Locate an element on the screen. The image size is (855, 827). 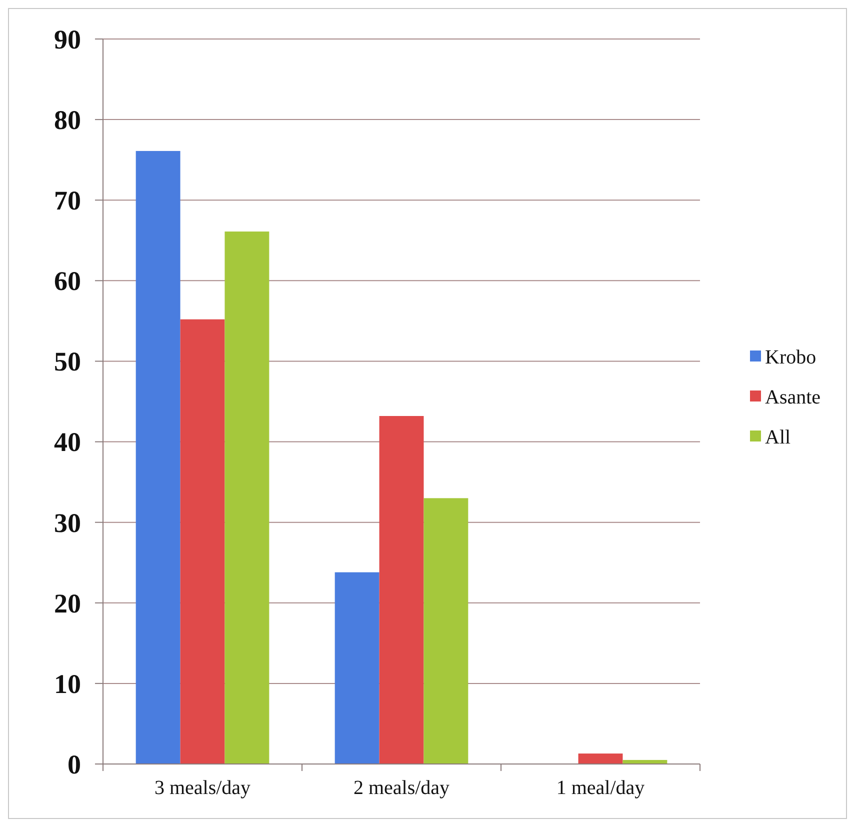
y-tick-label: 50 is located at coordinates (67, 361).